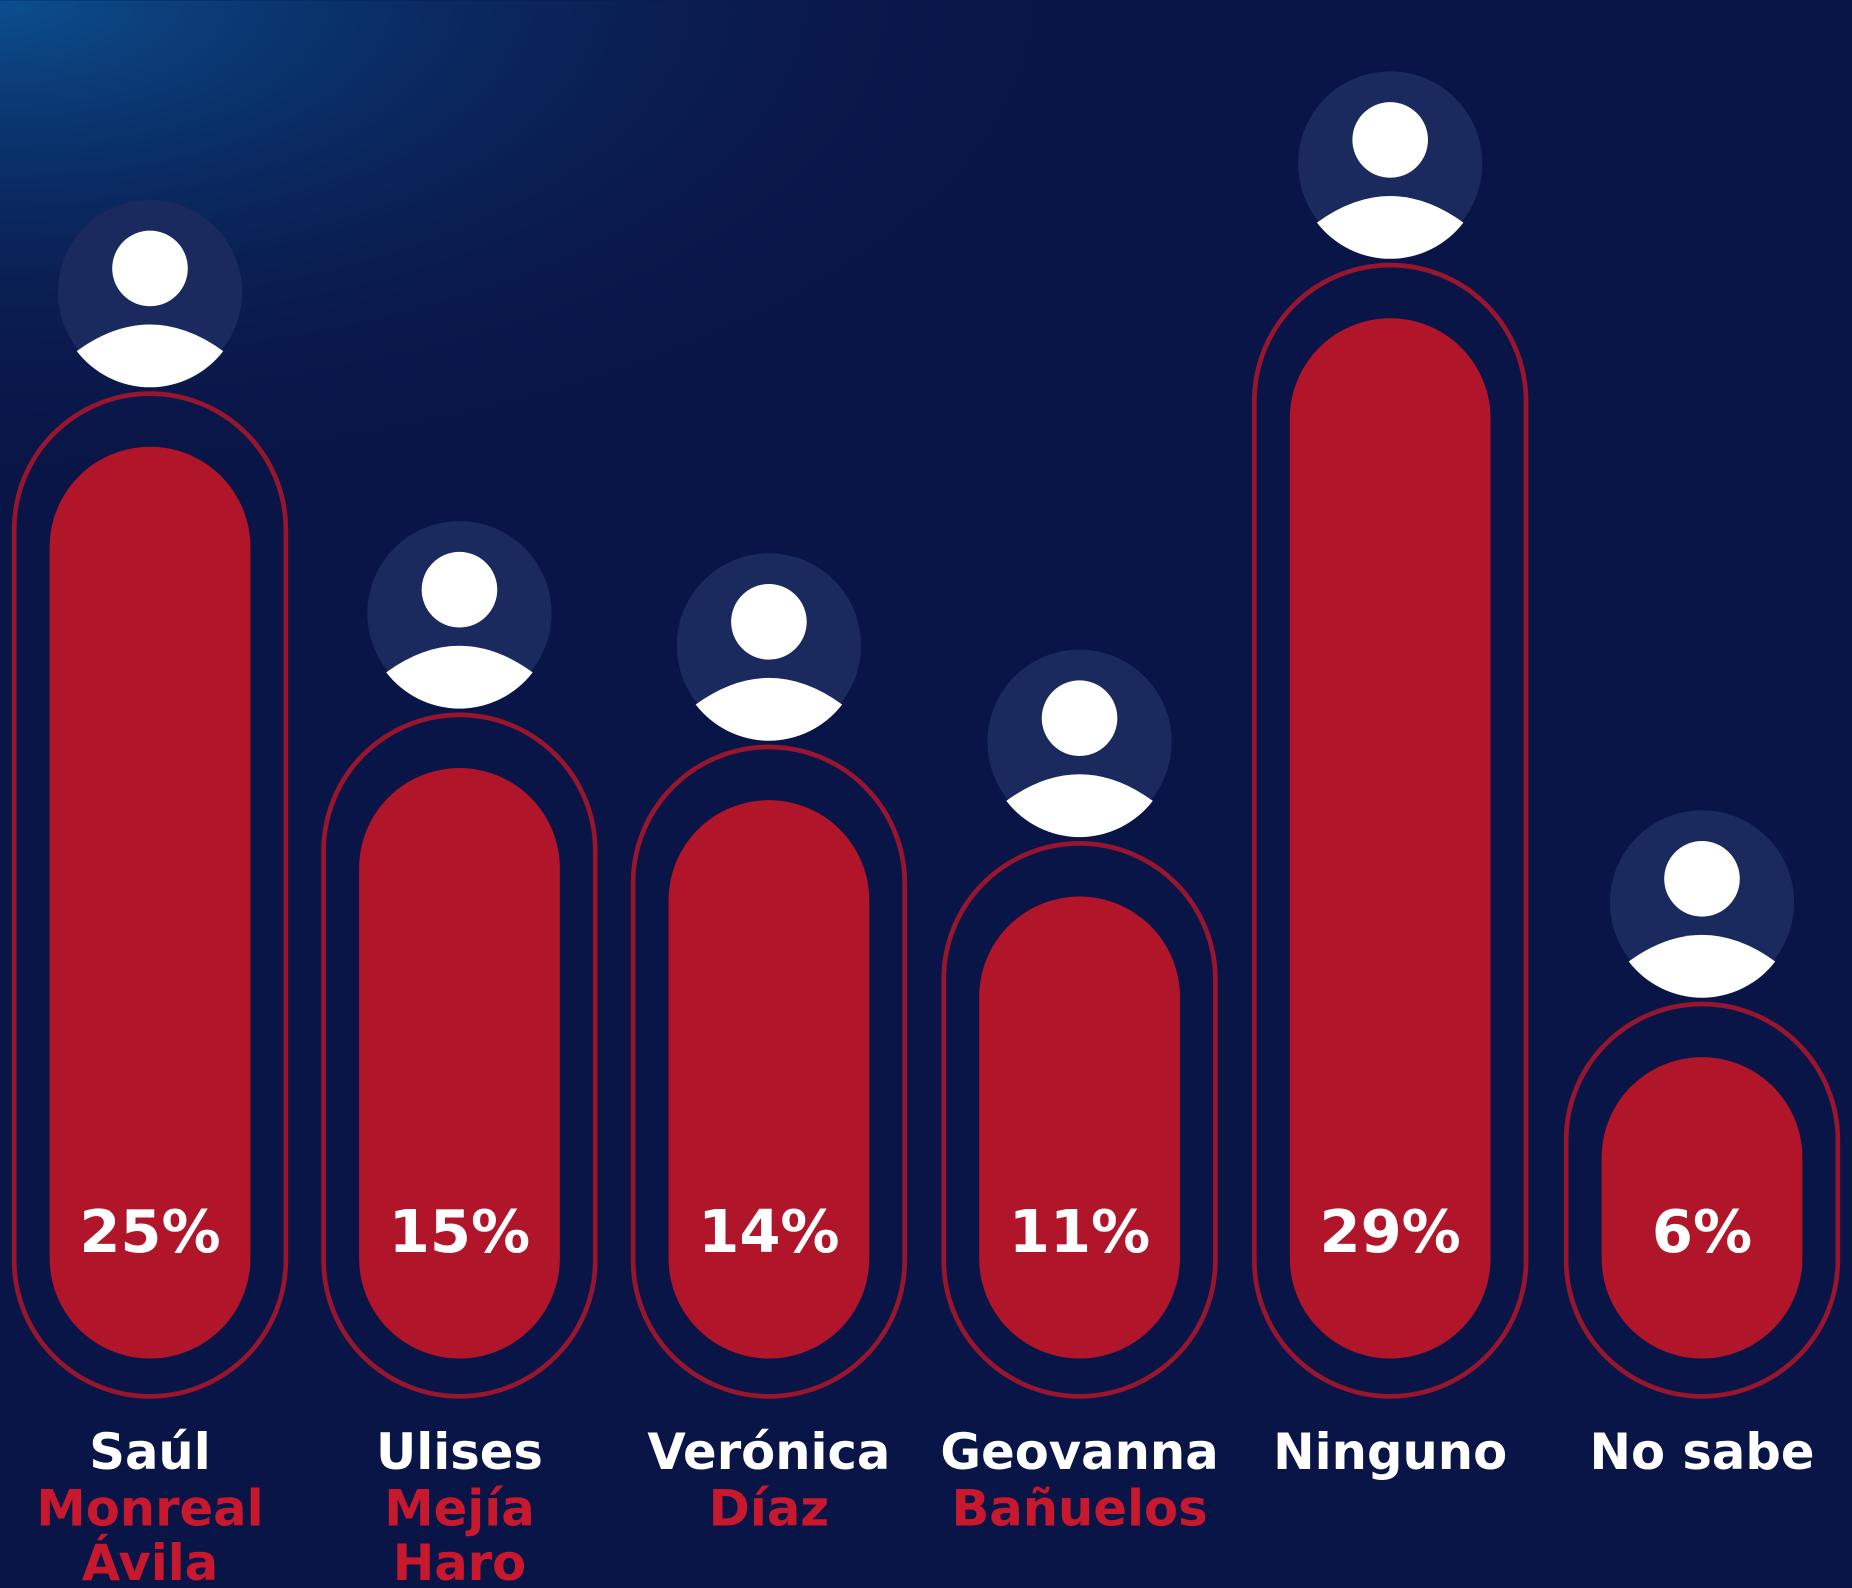 This screenshot has height=1588, width=1852. Describe the element at coordinates (1390, 1452) in the screenshot. I see `category-label: Ninguno` at that location.